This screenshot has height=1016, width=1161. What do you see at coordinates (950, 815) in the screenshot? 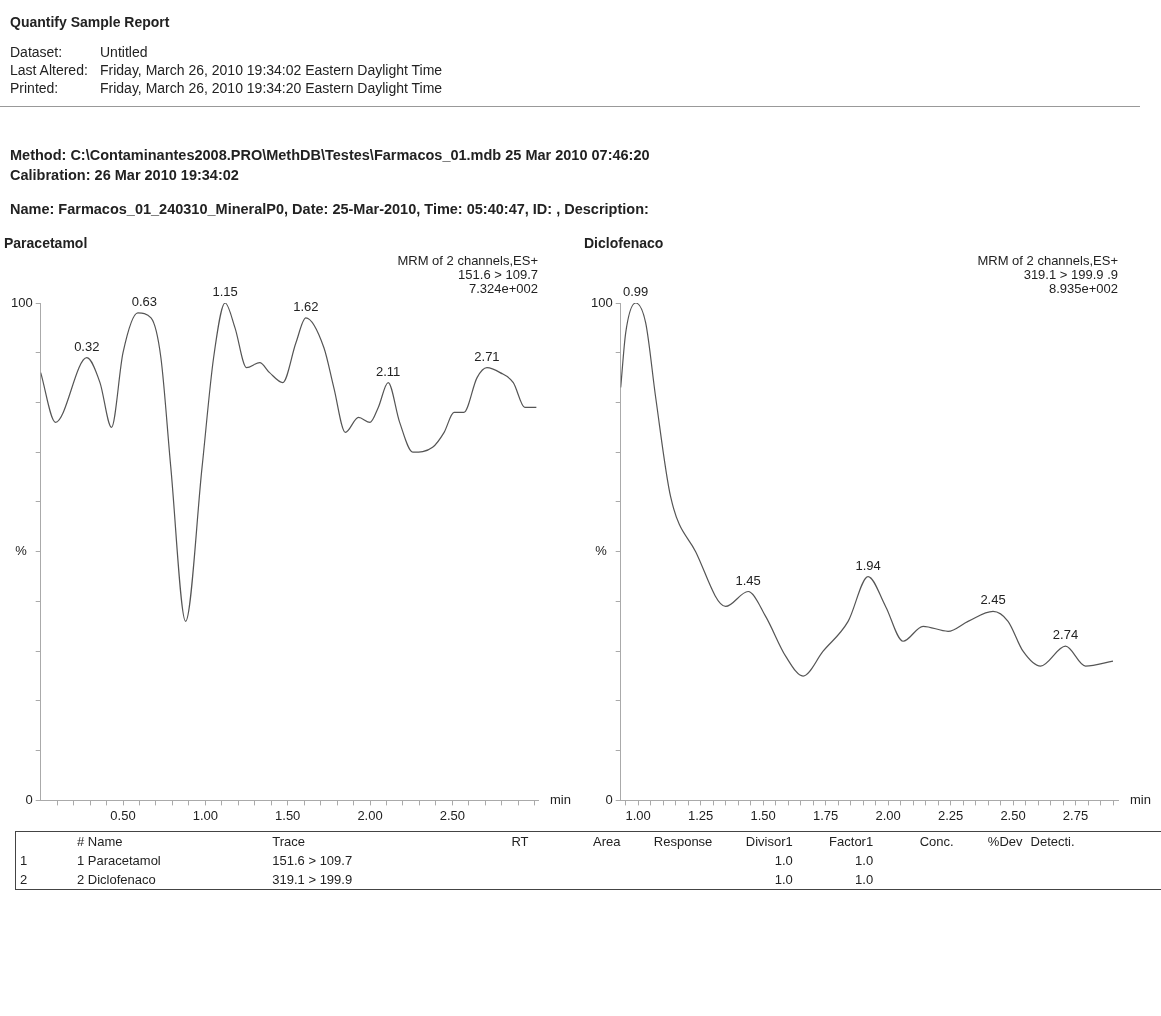
I see `x-tick-label: 2.25` at bounding box center [950, 815].